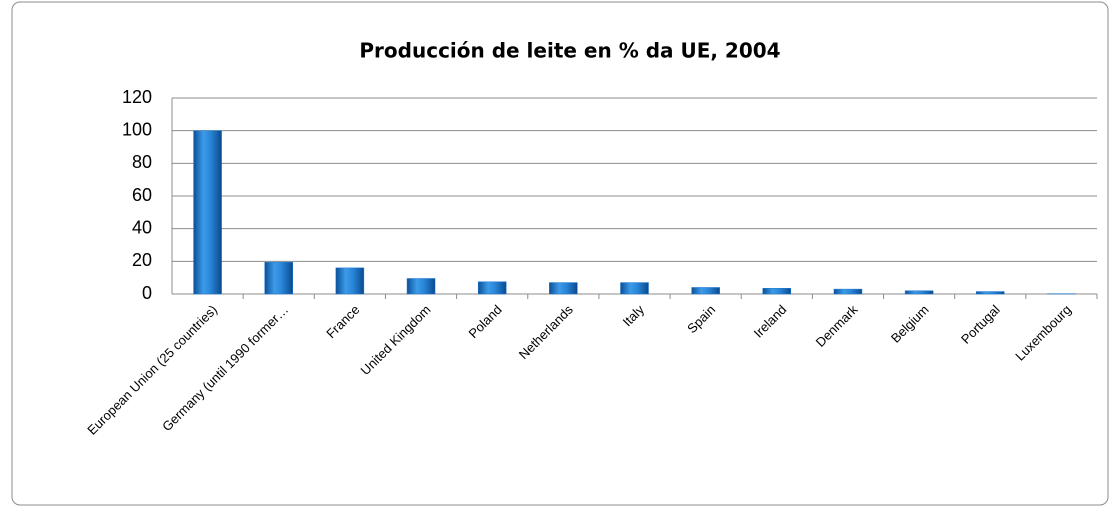 This screenshot has height=509, width=1116. I want to click on y-tick-label: 20, so click(142, 260).